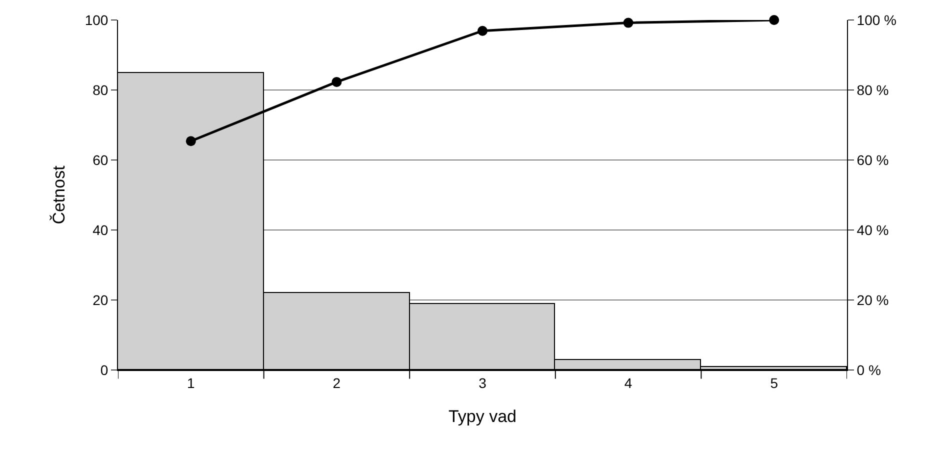 This screenshot has height=450, width=942. Describe the element at coordinates (876, 20) in the screenshot. I see `y2-tick-label: 100 %` at that location.